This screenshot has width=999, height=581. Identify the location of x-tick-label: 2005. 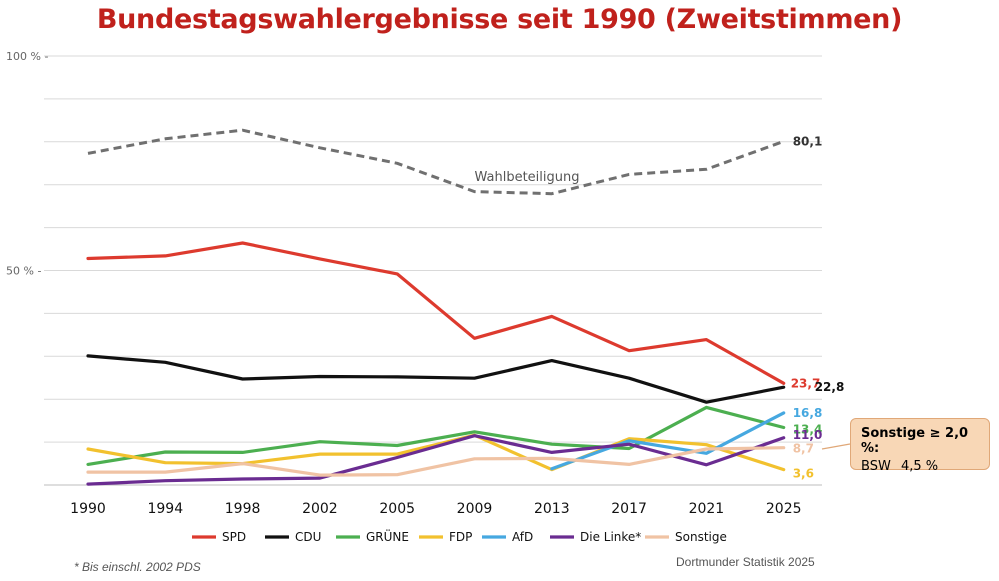
(397, 509).